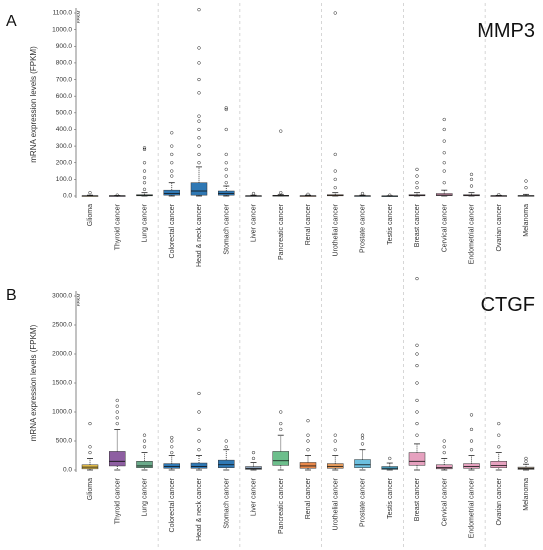 The height and width of the screenshot is (550, 543). Describe the element at coordinates (363, 502) in the screenshot. I see `x-tick-label: Prostate cancer` at that location.